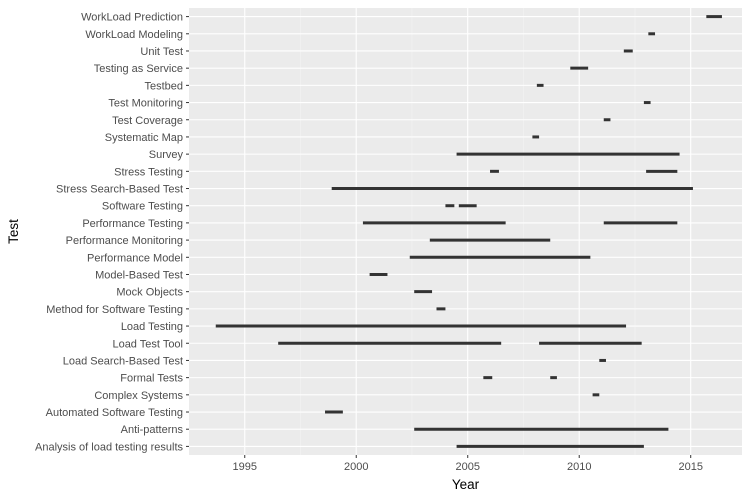 This screenshot has width=750, height=496. Describe the element at coordinates (138, 69) in the screenshot. I see `y-tick-label: Testing as Service` at that location.